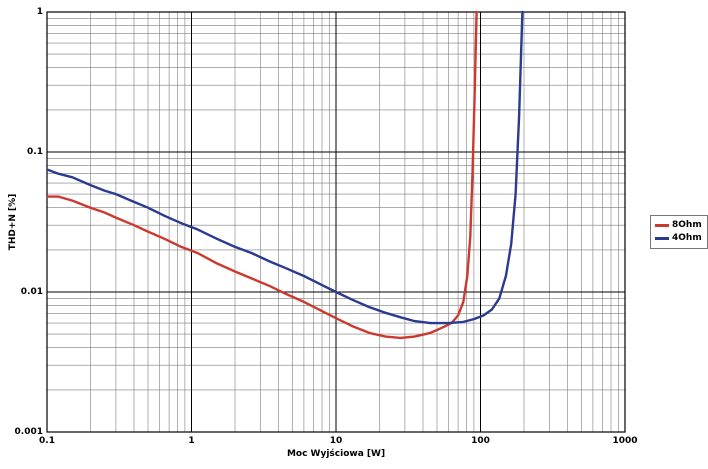 The image size is (708, 469). I want to click on y-tick-label: 0.01, so click(31, 292).